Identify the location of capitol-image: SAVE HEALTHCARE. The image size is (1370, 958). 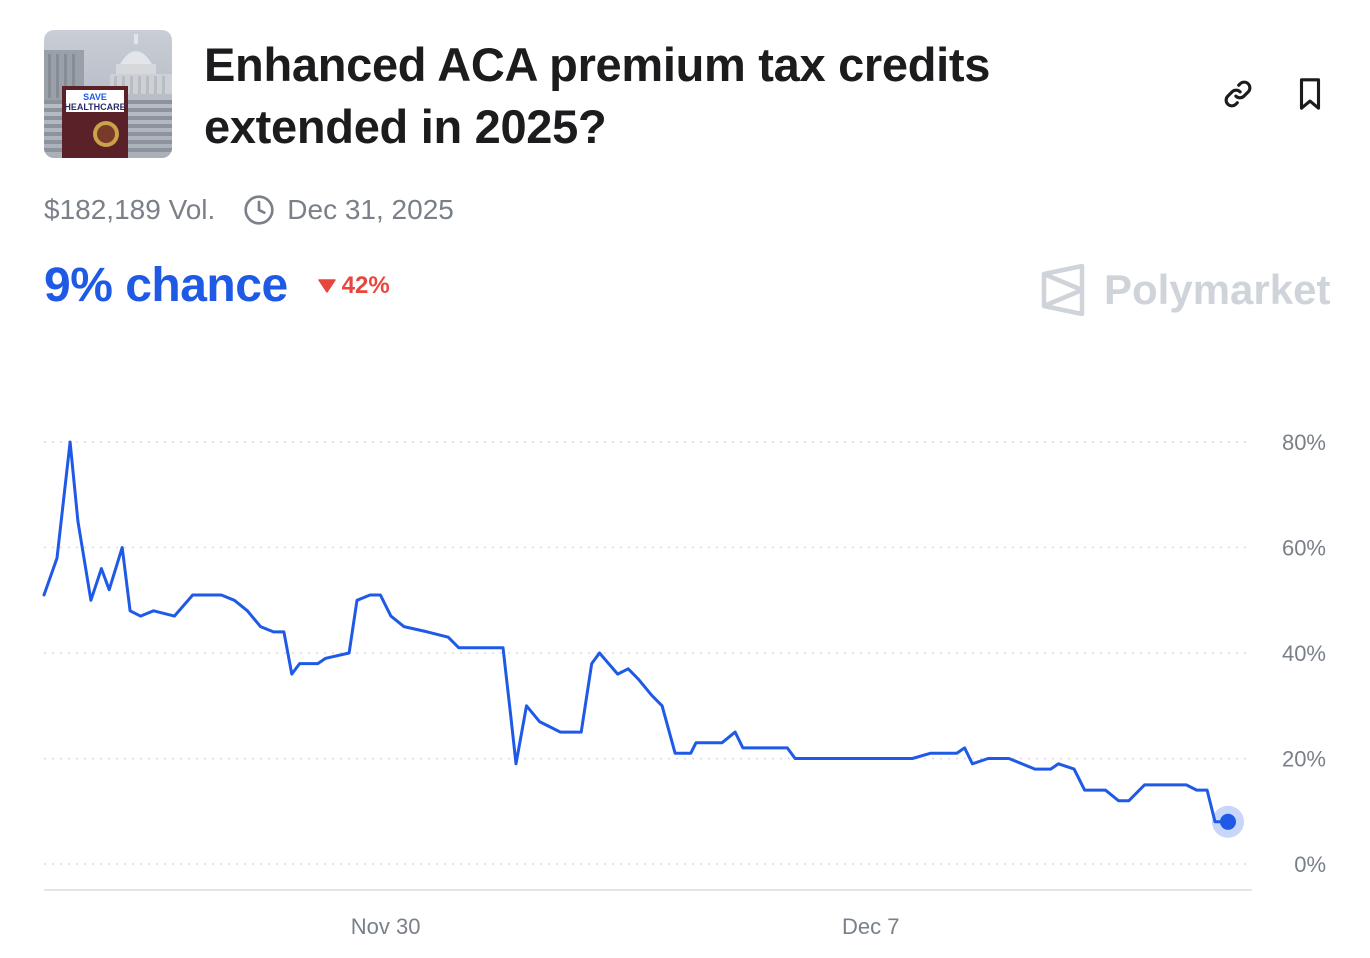
(108, 94).